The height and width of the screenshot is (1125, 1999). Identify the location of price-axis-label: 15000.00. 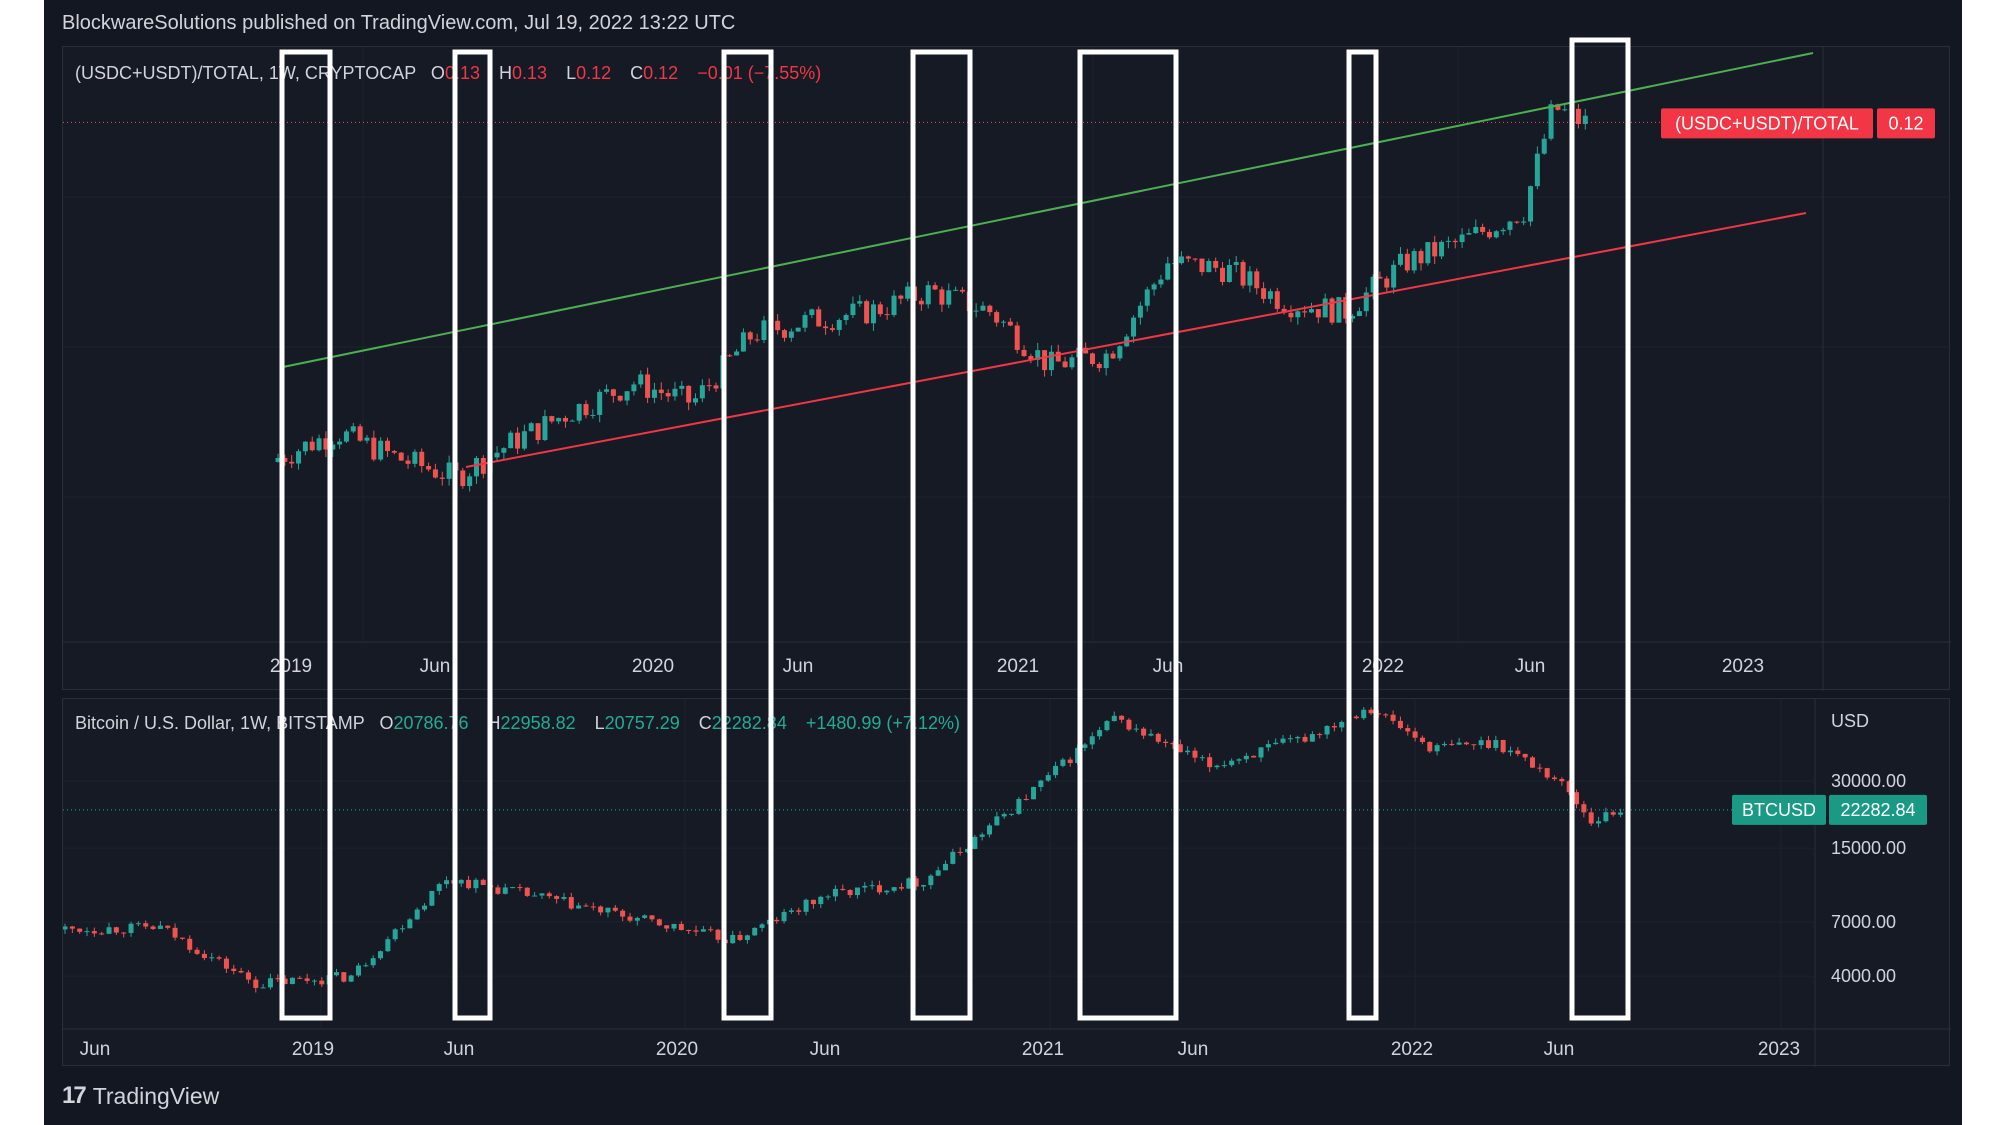
(1868, 848).